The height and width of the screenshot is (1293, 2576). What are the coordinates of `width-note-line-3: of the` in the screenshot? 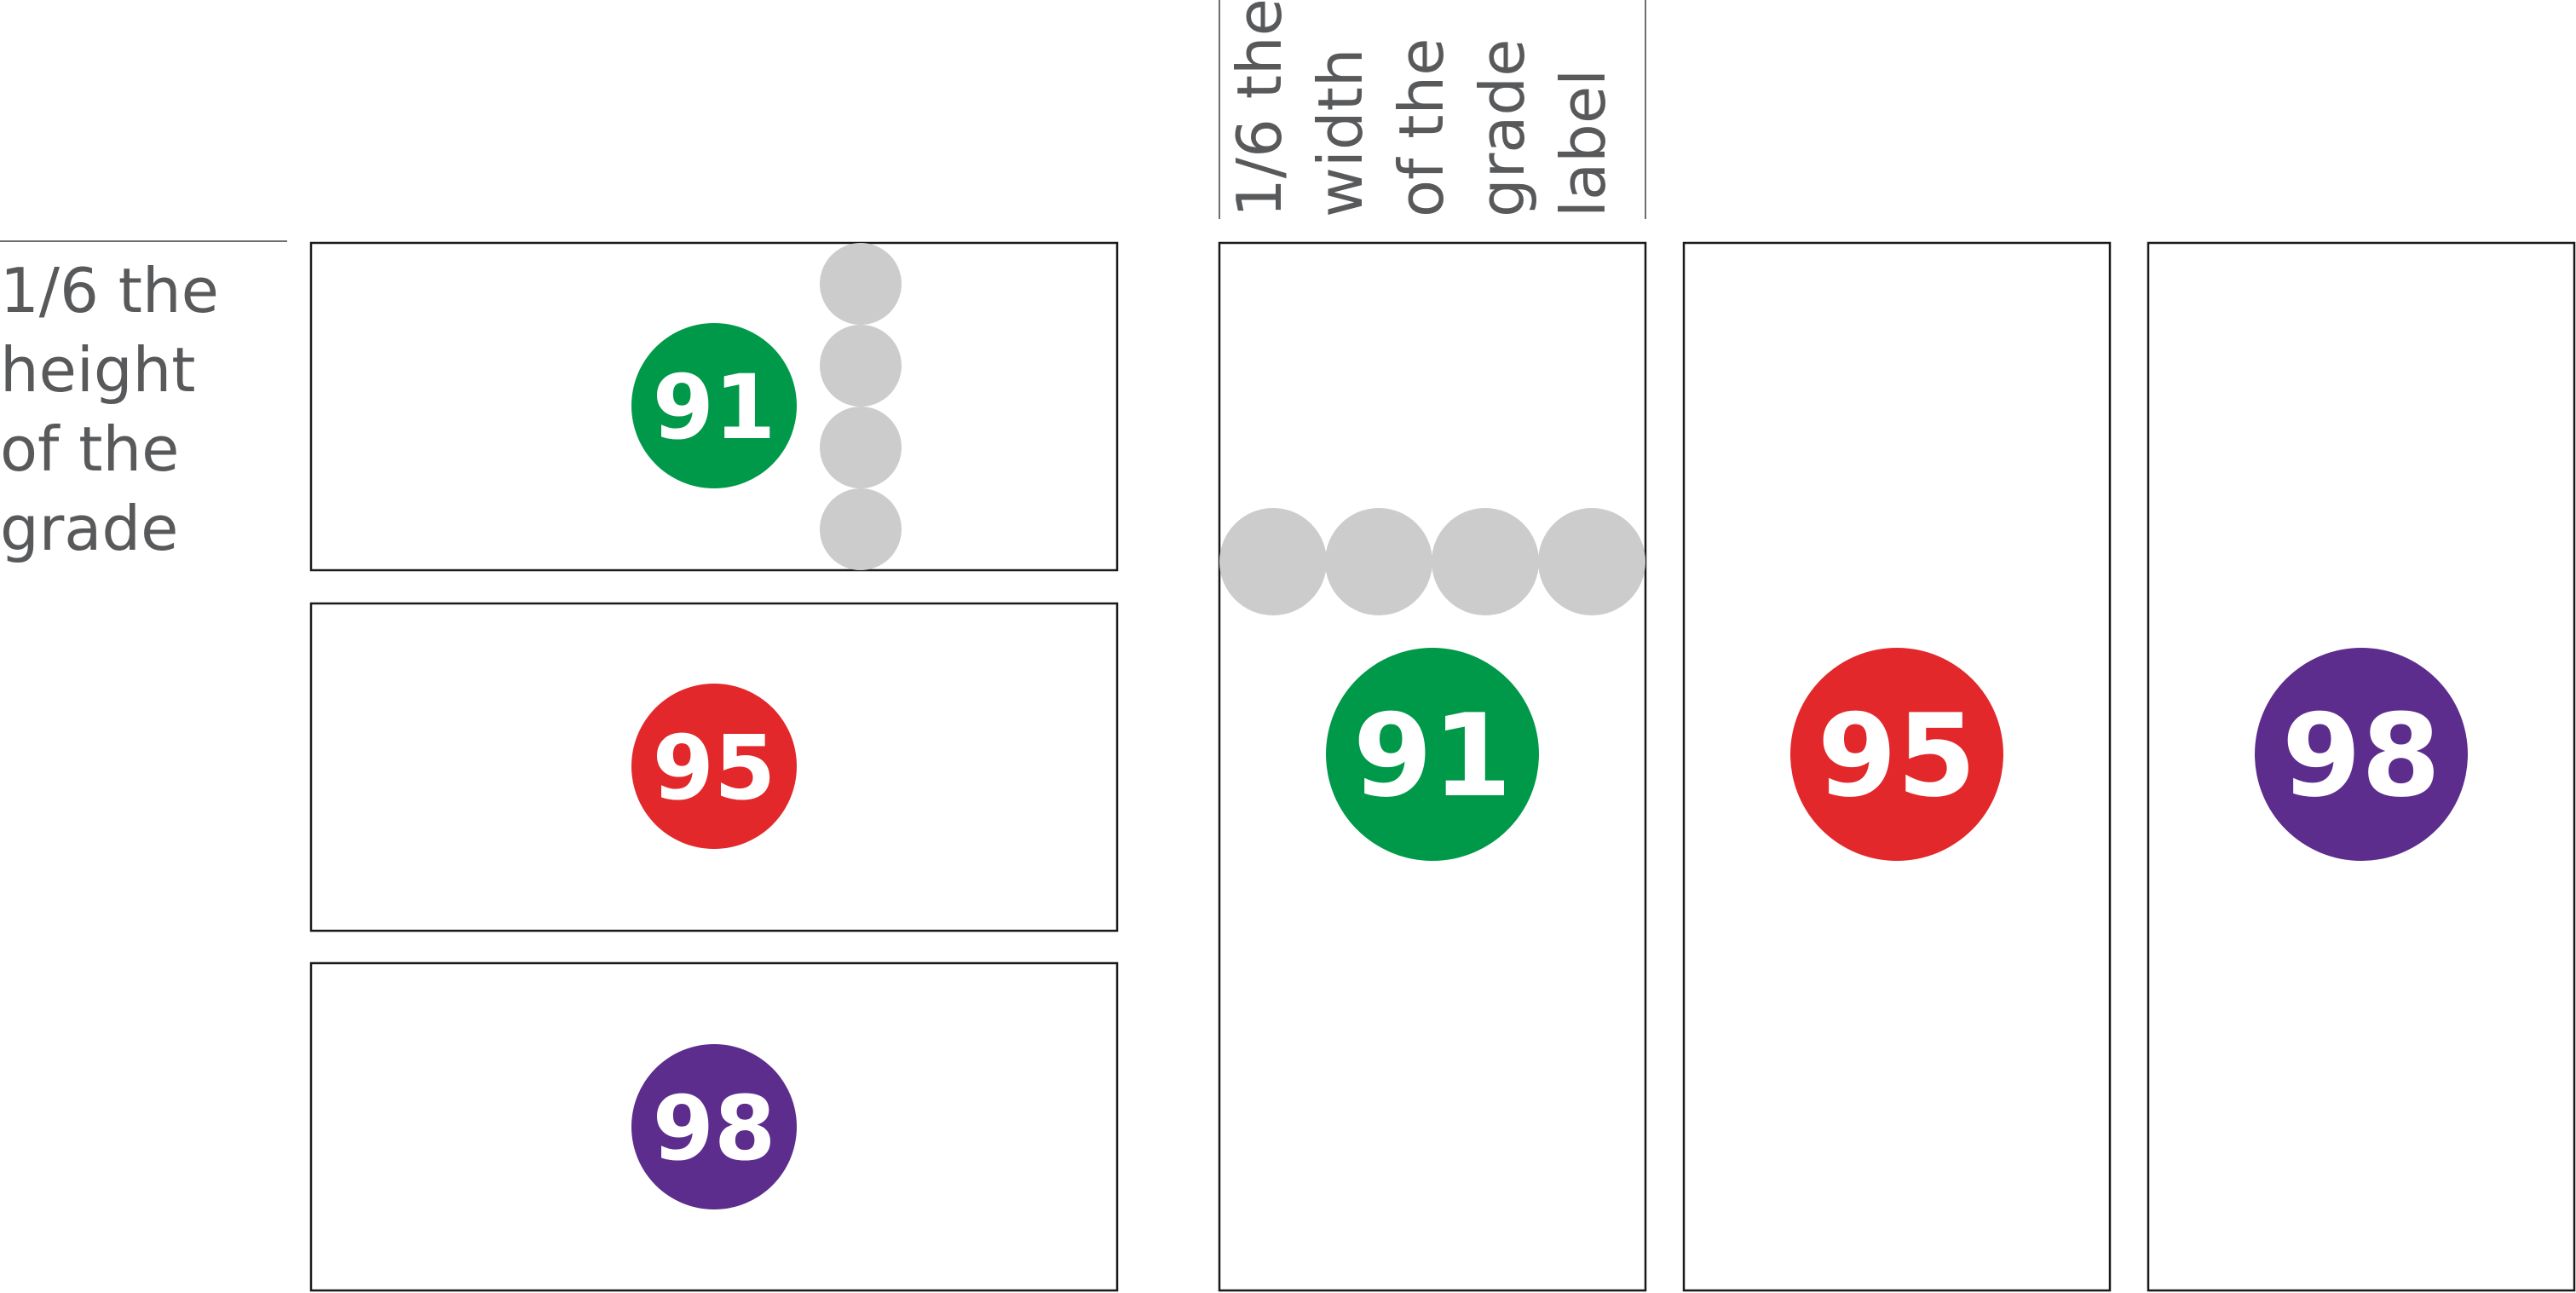 It's located at (1421, 127).